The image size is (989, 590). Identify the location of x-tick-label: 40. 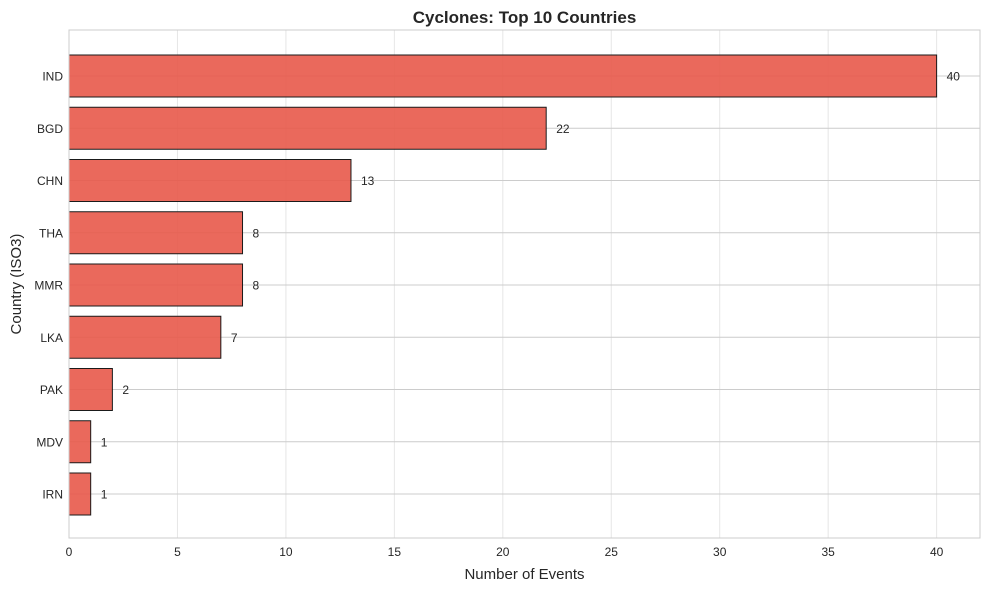
(937, 552).